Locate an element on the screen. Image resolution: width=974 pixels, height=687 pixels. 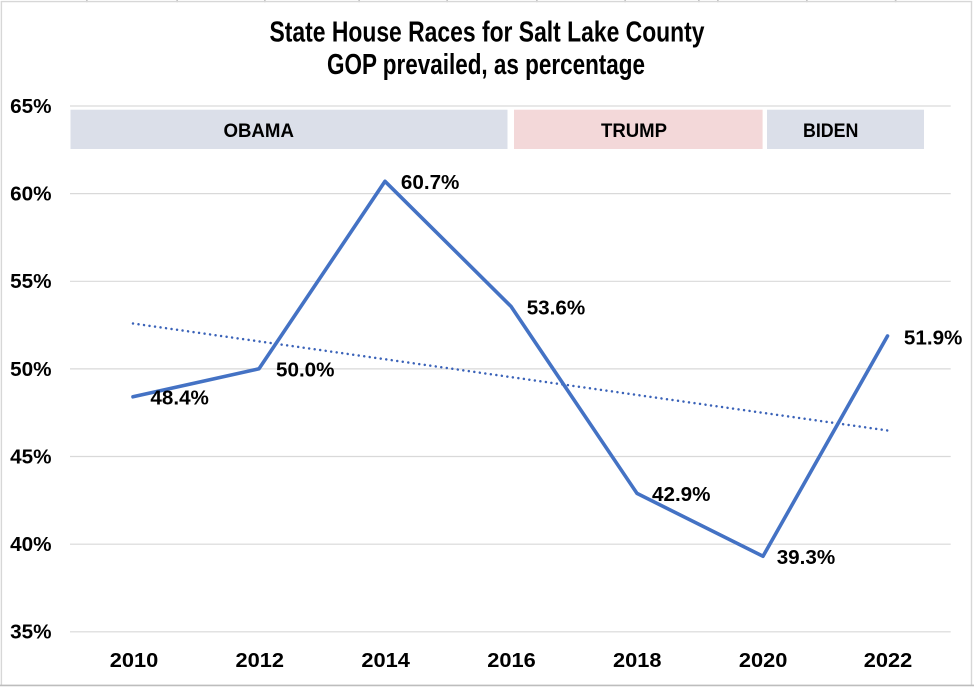
svg-text: 2010 is located at coordinates (134, 660).